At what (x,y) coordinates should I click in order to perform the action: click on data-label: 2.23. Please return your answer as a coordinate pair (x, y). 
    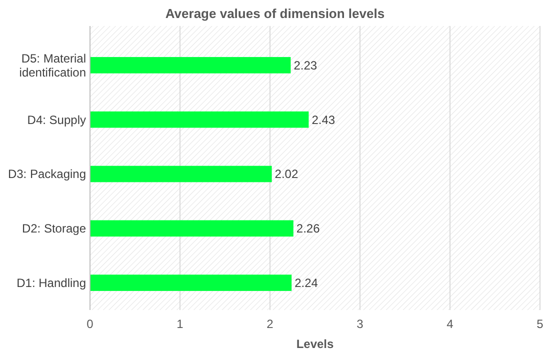
    Looking at the image, I should click on (306, 65).